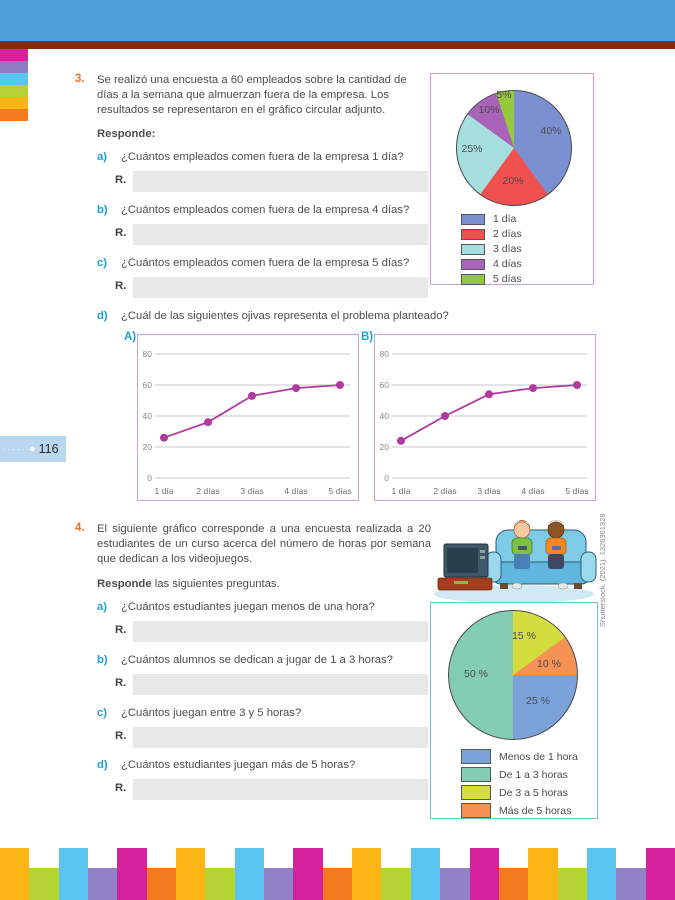 This screenshot has height=900, width=675. I want to click on player1-head, so click(522, 530).